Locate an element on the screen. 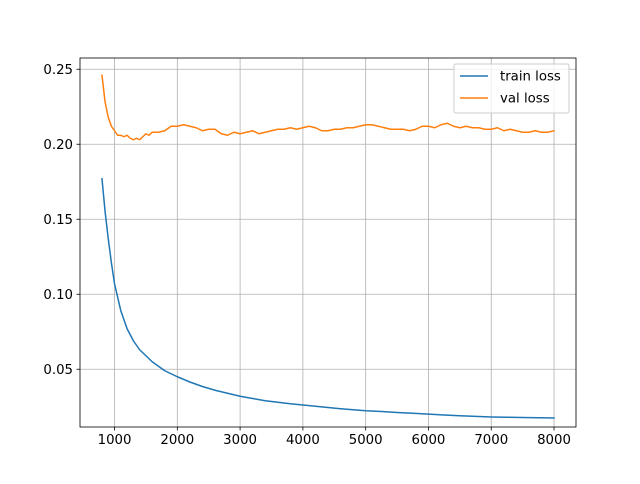 The height and width of the screenshot is (484, 640). x-tick-label: 6000 is located at coordinates (429, 440).